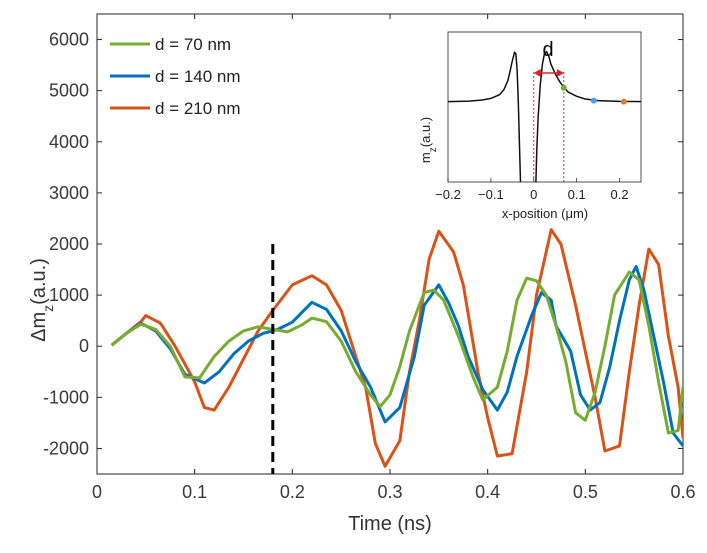 The image size is (707, 553). Describe the element at coordinates (389, 492) in the screenshot. I see `x-tick-label: 0.3` at that location.